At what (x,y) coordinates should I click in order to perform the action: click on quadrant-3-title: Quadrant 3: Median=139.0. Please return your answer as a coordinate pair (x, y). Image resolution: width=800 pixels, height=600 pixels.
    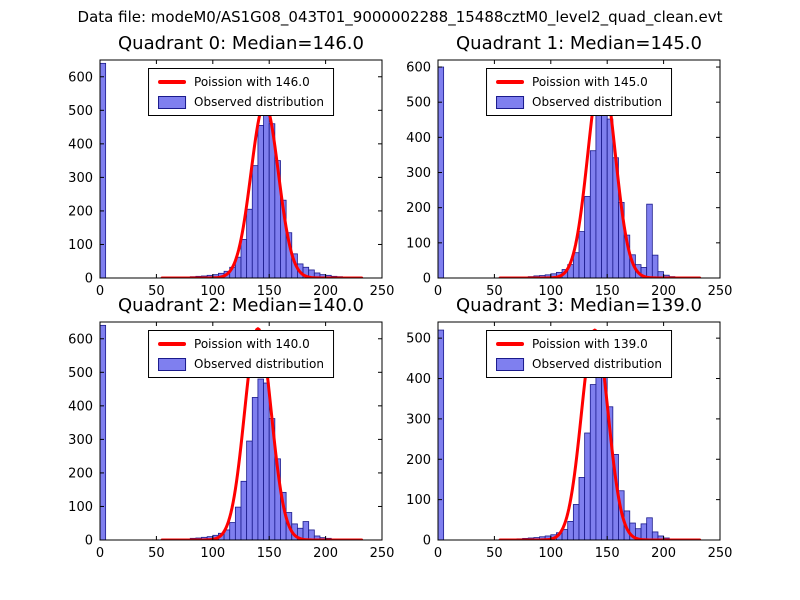
    Looking at the image, I should click on (579, 305).